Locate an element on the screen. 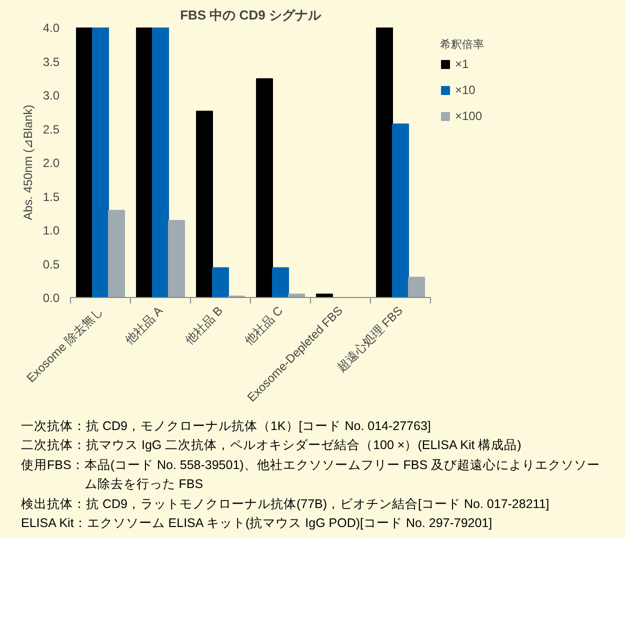 The image size is (625, 619). y-axis-title: Abs. 450nm (⊿Blank) is located at coordinates (27, 162).